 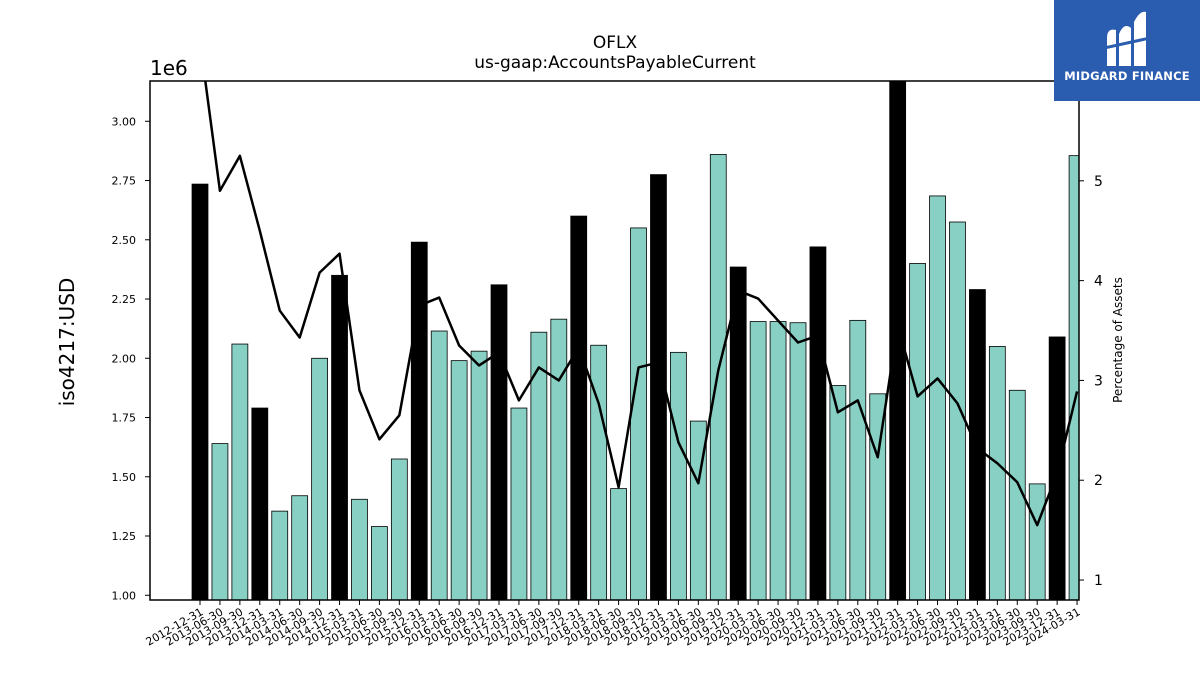 I want to click on y2-tick-label: 3, so click(x=1098, y=381).